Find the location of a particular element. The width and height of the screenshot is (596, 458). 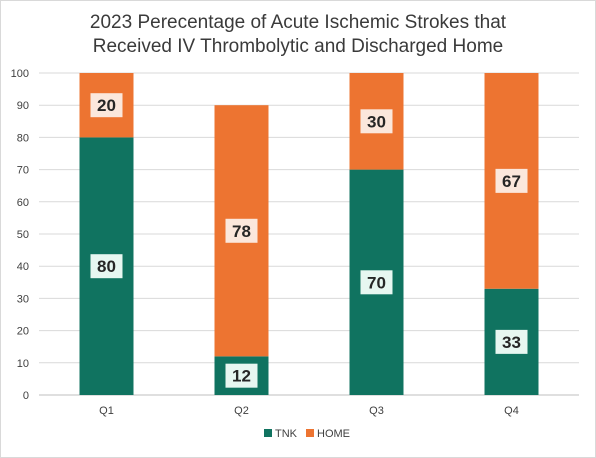

data-label-tnk-q2: 12 is located at coordinates (241, 376).